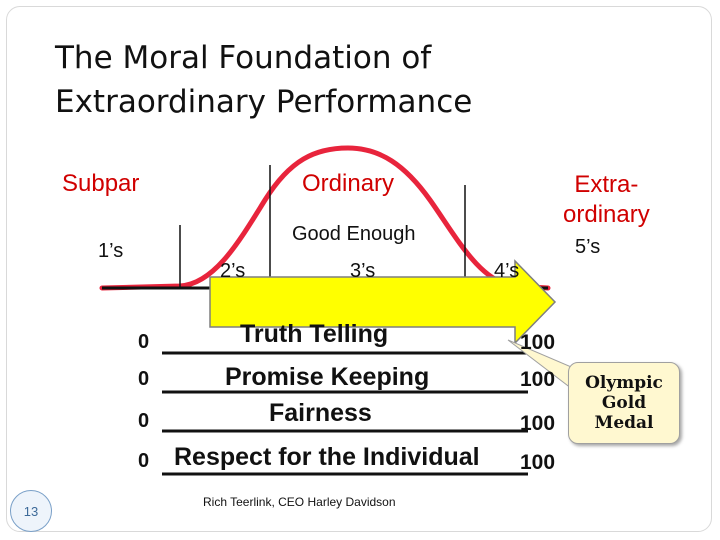  I want to click on value-2-max: 100, so click(538, 379).